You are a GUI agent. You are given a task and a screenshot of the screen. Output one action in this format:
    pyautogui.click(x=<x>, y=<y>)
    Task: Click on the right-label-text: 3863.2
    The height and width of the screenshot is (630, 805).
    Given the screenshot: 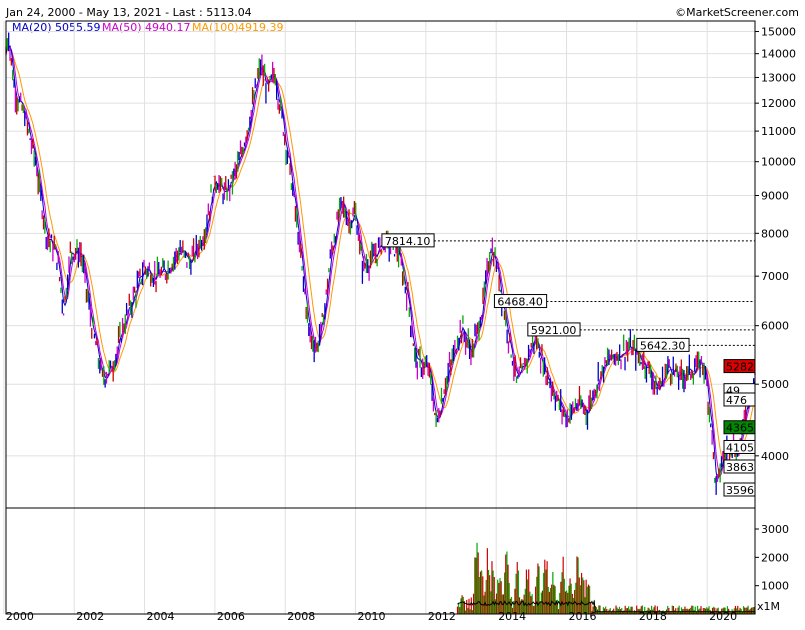 What is the action you would take?
    pyautogui.click(x=745, y=467)
    